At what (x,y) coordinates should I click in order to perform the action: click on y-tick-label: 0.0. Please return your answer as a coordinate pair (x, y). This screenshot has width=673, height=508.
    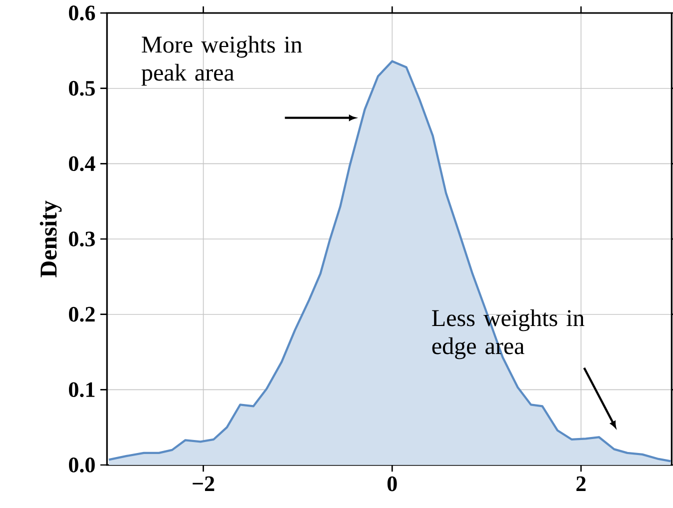
    Looking at the image, I should click on (81, 465).